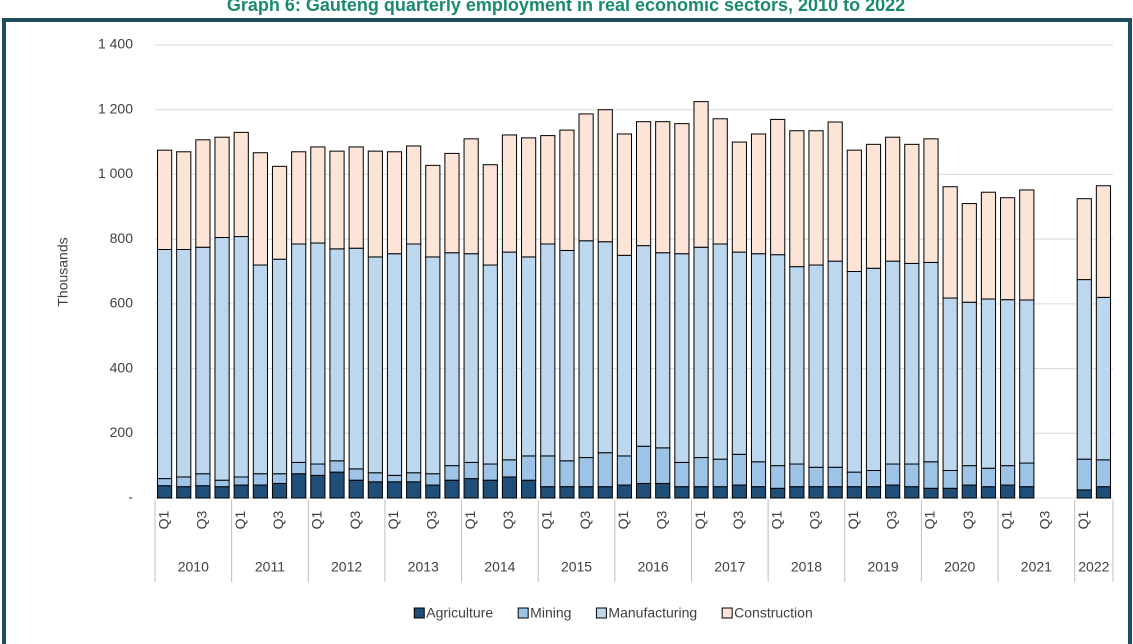 This screenshot has height=644, width=1133. What do you see at coordinates (122, 432) in the screenshot?
I see `y-tick-label: 200` at bounding box center [122, 432].